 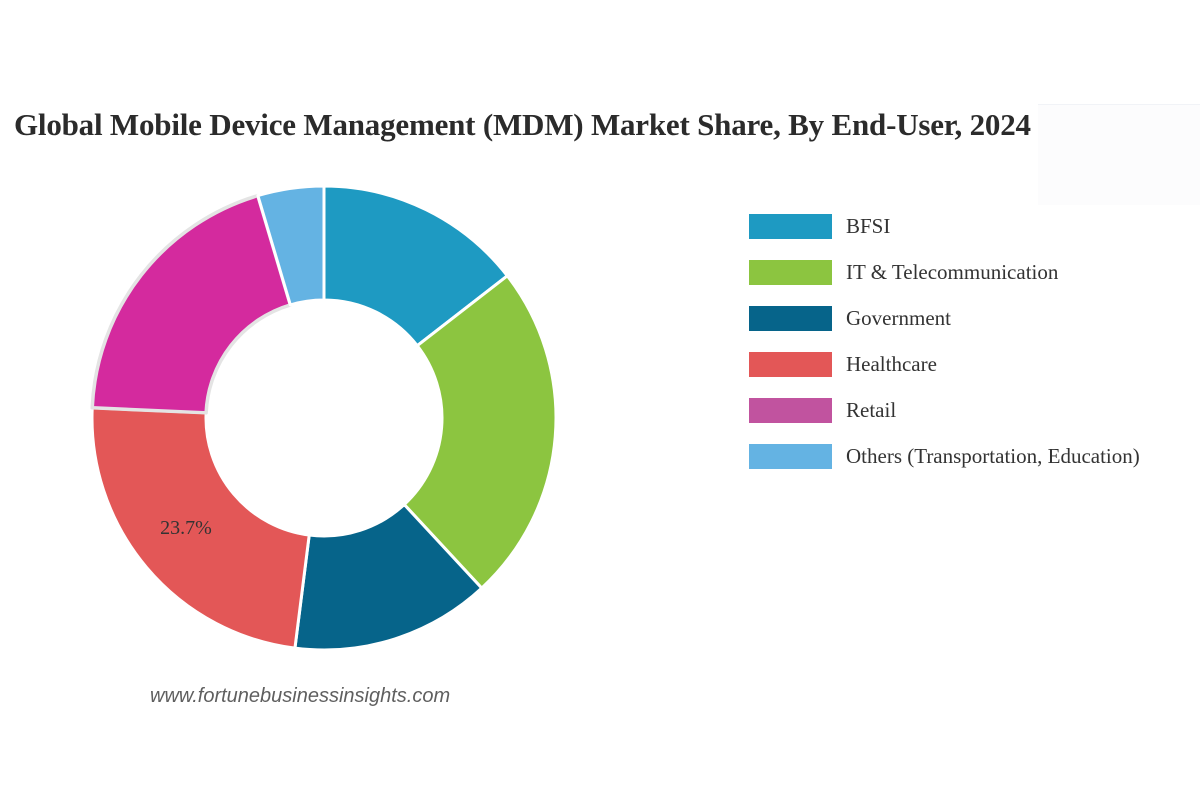 I want to click on legend-item-it-telecom: IT & Telecommunication, so click(x=944, y=272).